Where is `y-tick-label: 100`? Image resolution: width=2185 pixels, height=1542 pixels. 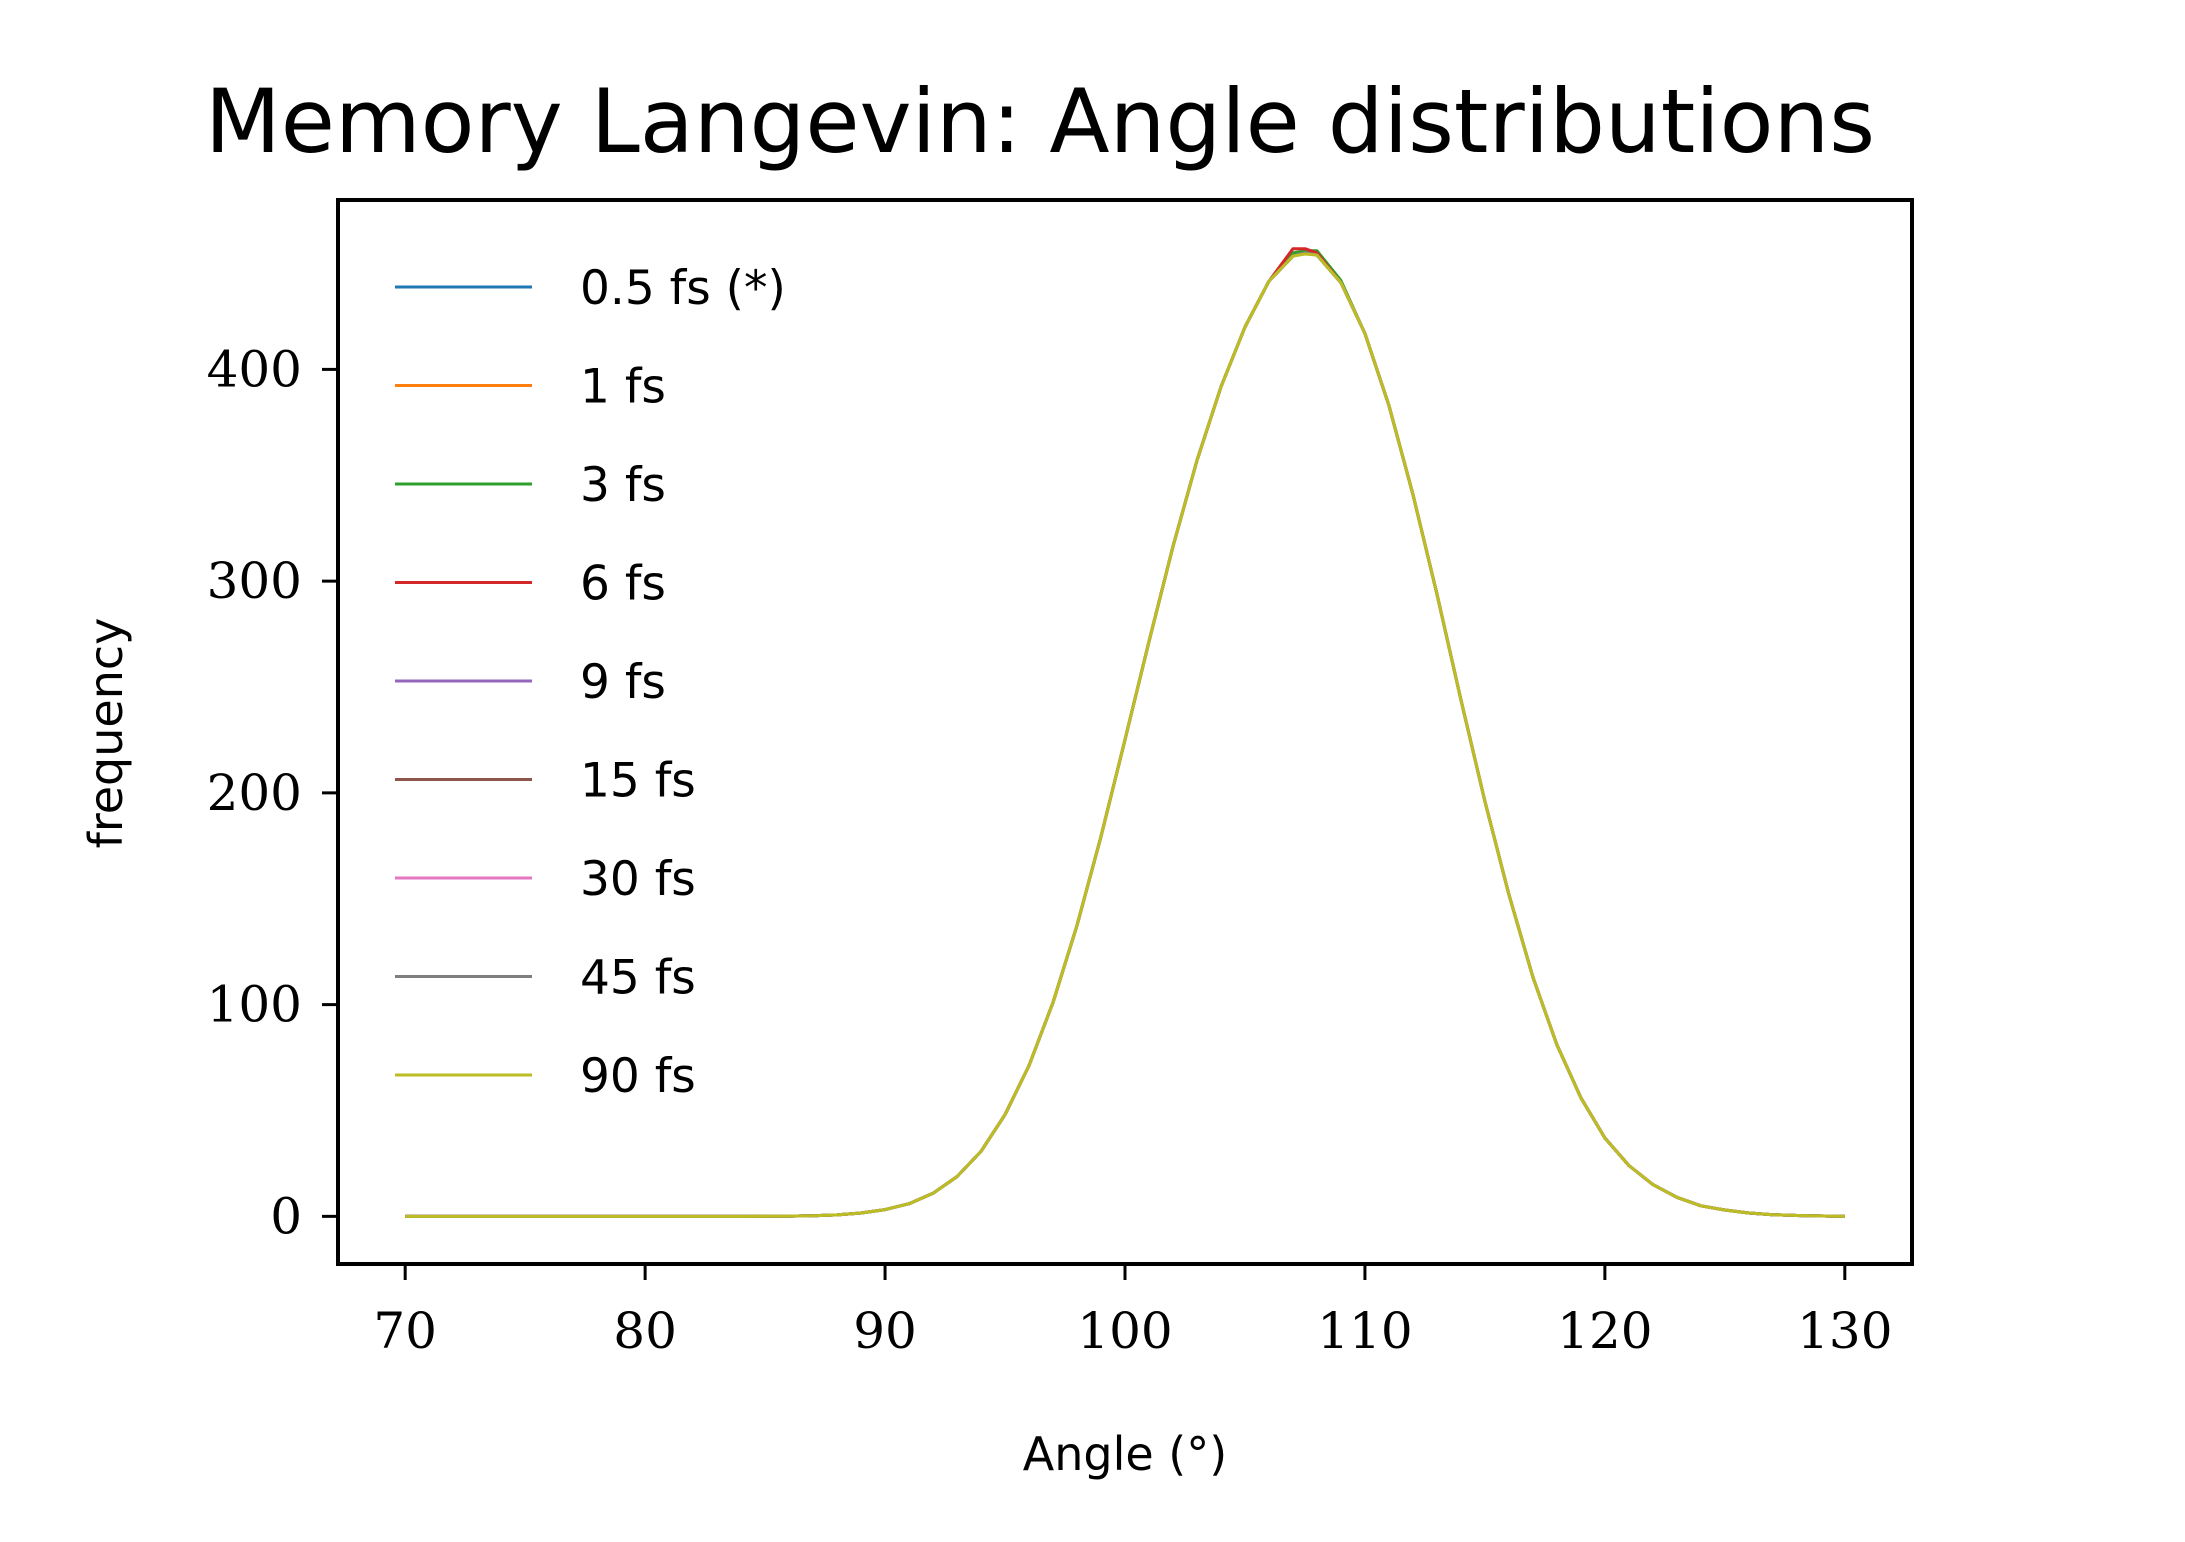 y-tick-label: 100 is located at coordinates (254, 1005).